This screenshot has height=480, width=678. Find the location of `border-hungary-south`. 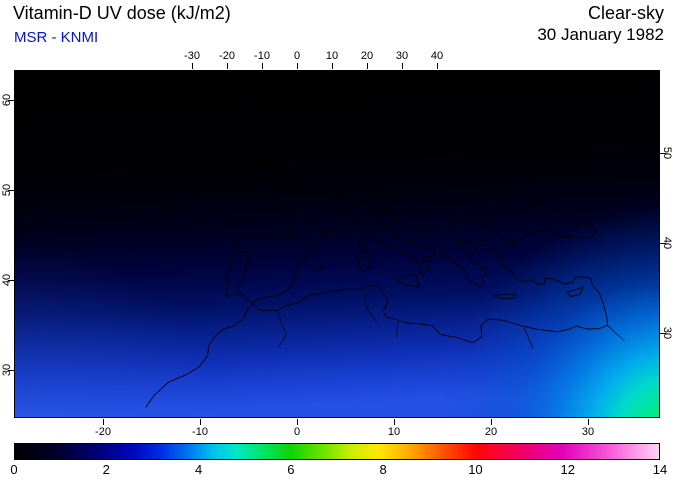

border-hungary-south is located at coordinates (414, 200).